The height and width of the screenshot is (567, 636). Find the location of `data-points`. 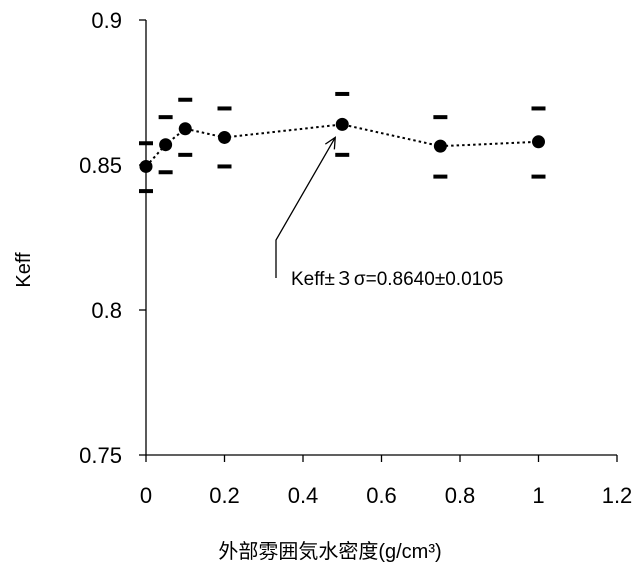

data-points is located at coordinates (342, 145).